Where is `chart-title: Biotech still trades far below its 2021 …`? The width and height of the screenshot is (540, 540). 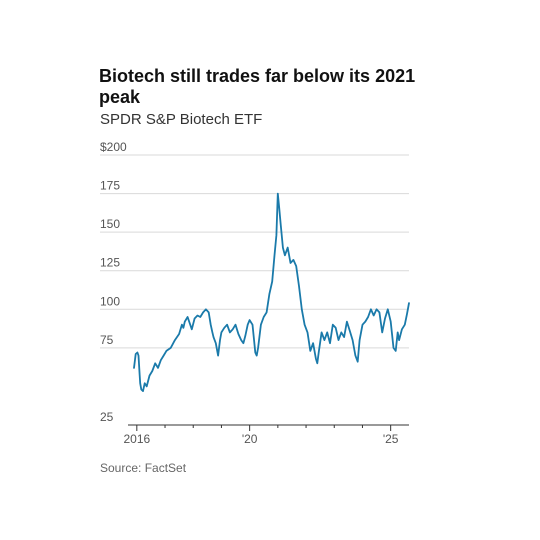 chart-title: Biotech still trades far below its 2021 … is located at coordinates (257, 86).